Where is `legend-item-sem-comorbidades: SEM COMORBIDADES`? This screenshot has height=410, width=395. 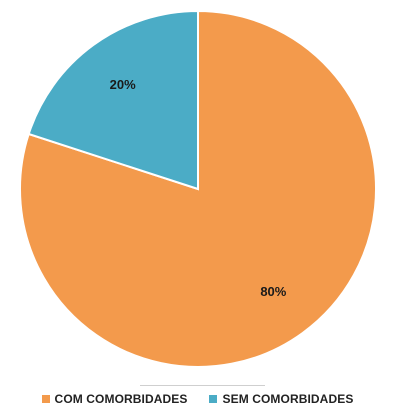
legend-item-sem-comorbidades: SEM COMORBIDADES is located at coordinates (281, 399).